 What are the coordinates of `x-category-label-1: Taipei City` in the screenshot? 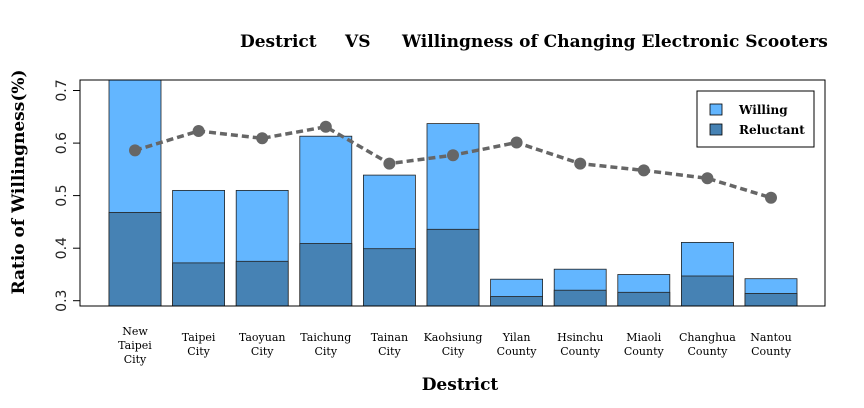 It's located at (199, 344).